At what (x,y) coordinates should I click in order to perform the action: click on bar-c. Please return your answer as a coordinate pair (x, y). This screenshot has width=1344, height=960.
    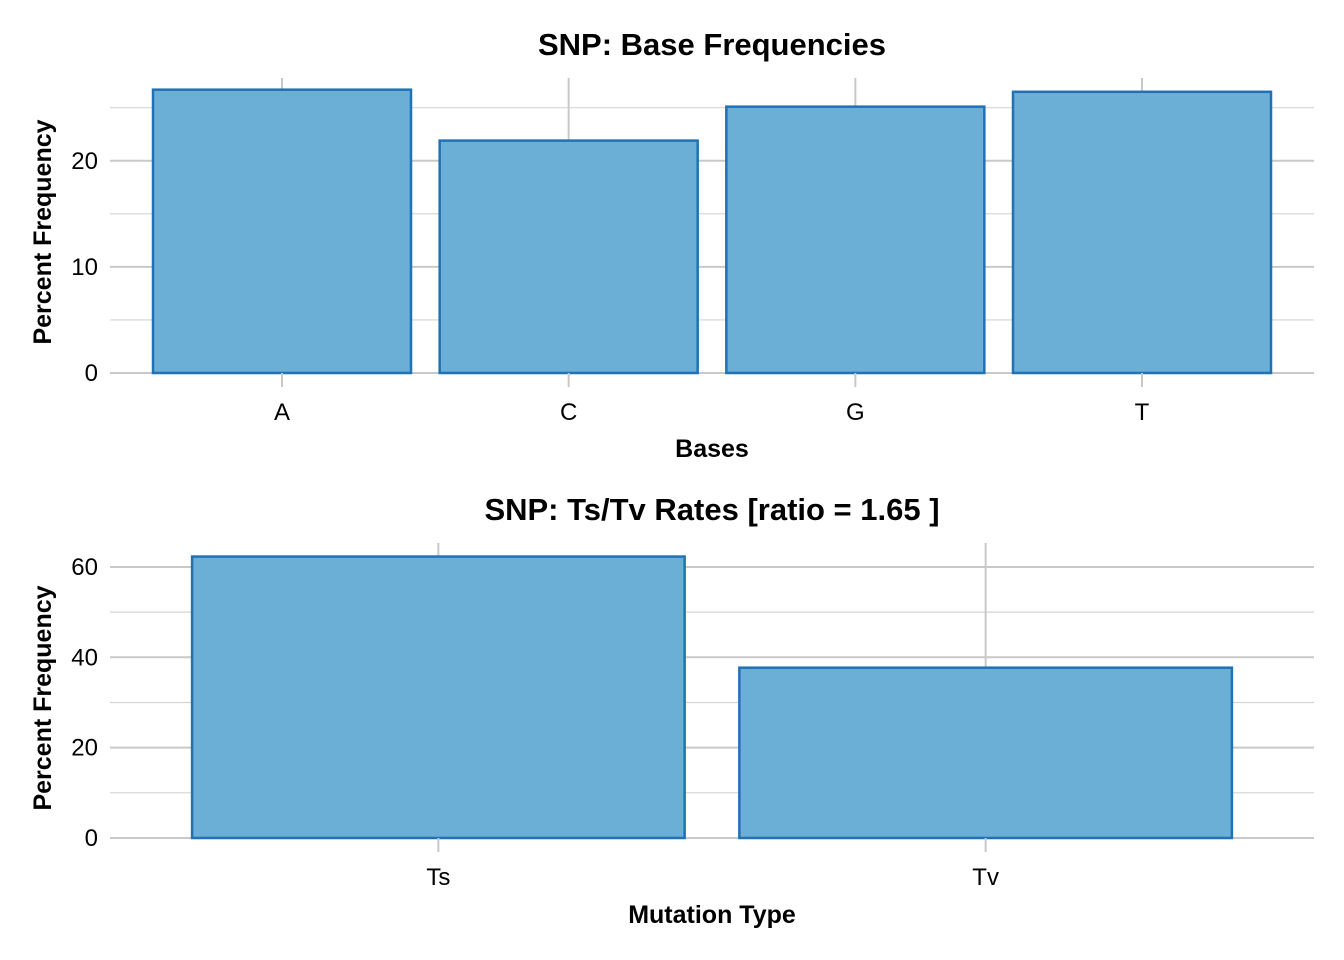
    Looking at the image, I should click on (568, 257).